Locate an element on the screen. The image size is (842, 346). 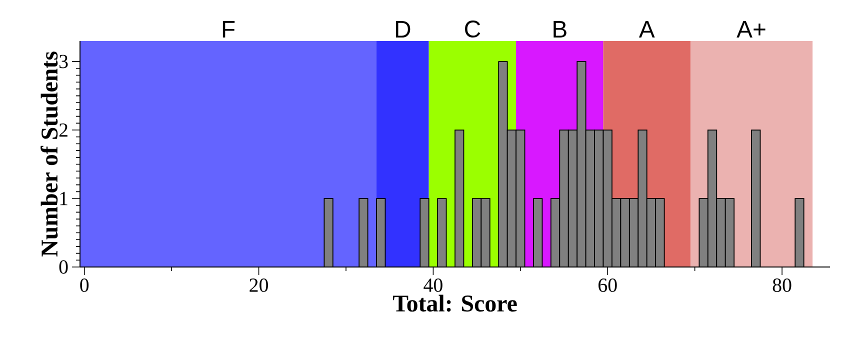
x-tick-label: 80 is located at coordinates (782, 285).